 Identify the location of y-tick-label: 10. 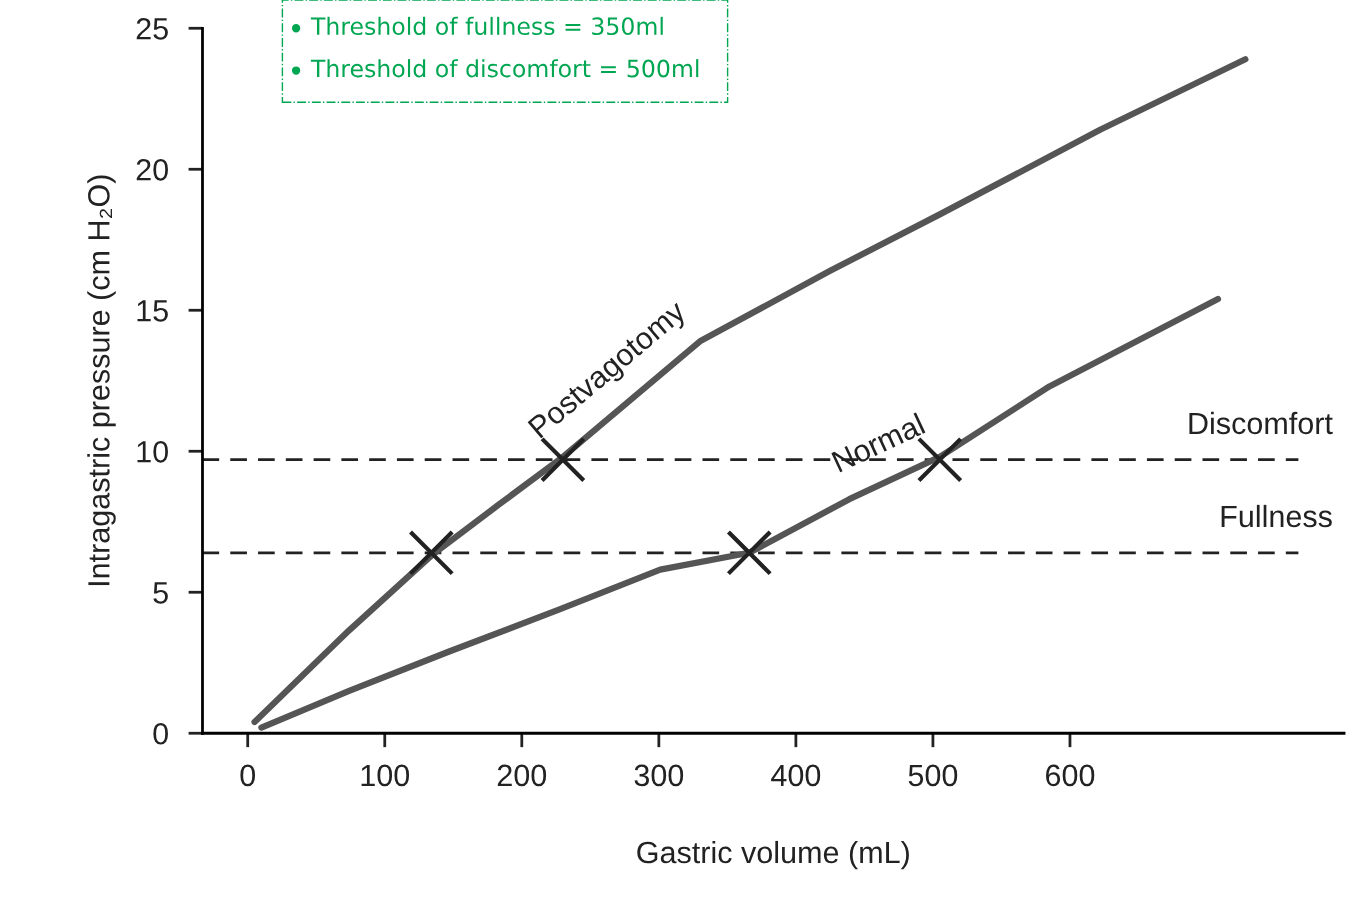
(152, 451).